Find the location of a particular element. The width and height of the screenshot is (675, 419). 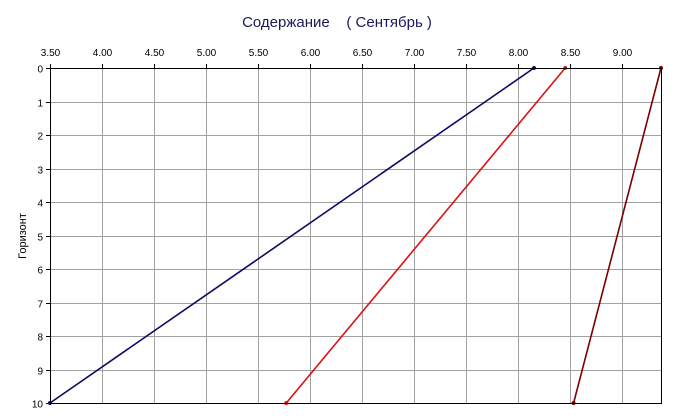

y-tick-label: 0 is located at coordinates (40, 70).